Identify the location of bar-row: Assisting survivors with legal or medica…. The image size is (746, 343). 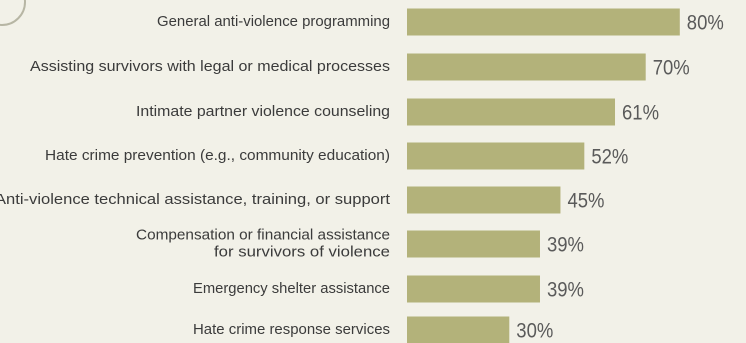
(360, 67).